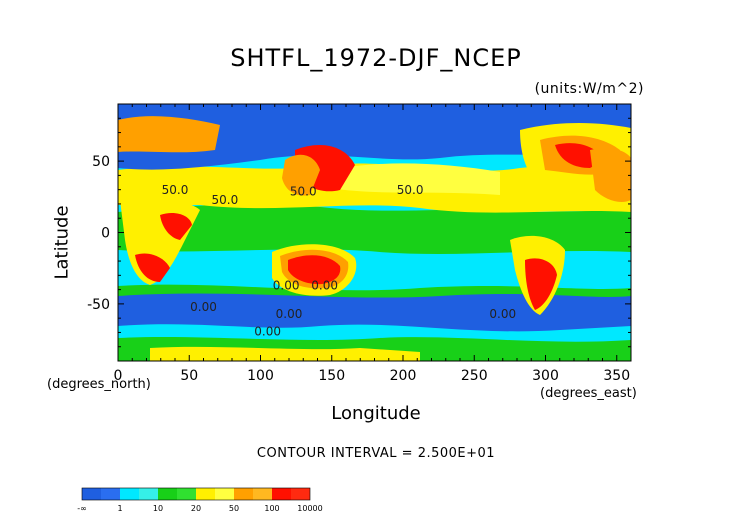  Describe the element at coordinates (301, 175) in the screenshot. I see `field-asia-east-orange` at that location.